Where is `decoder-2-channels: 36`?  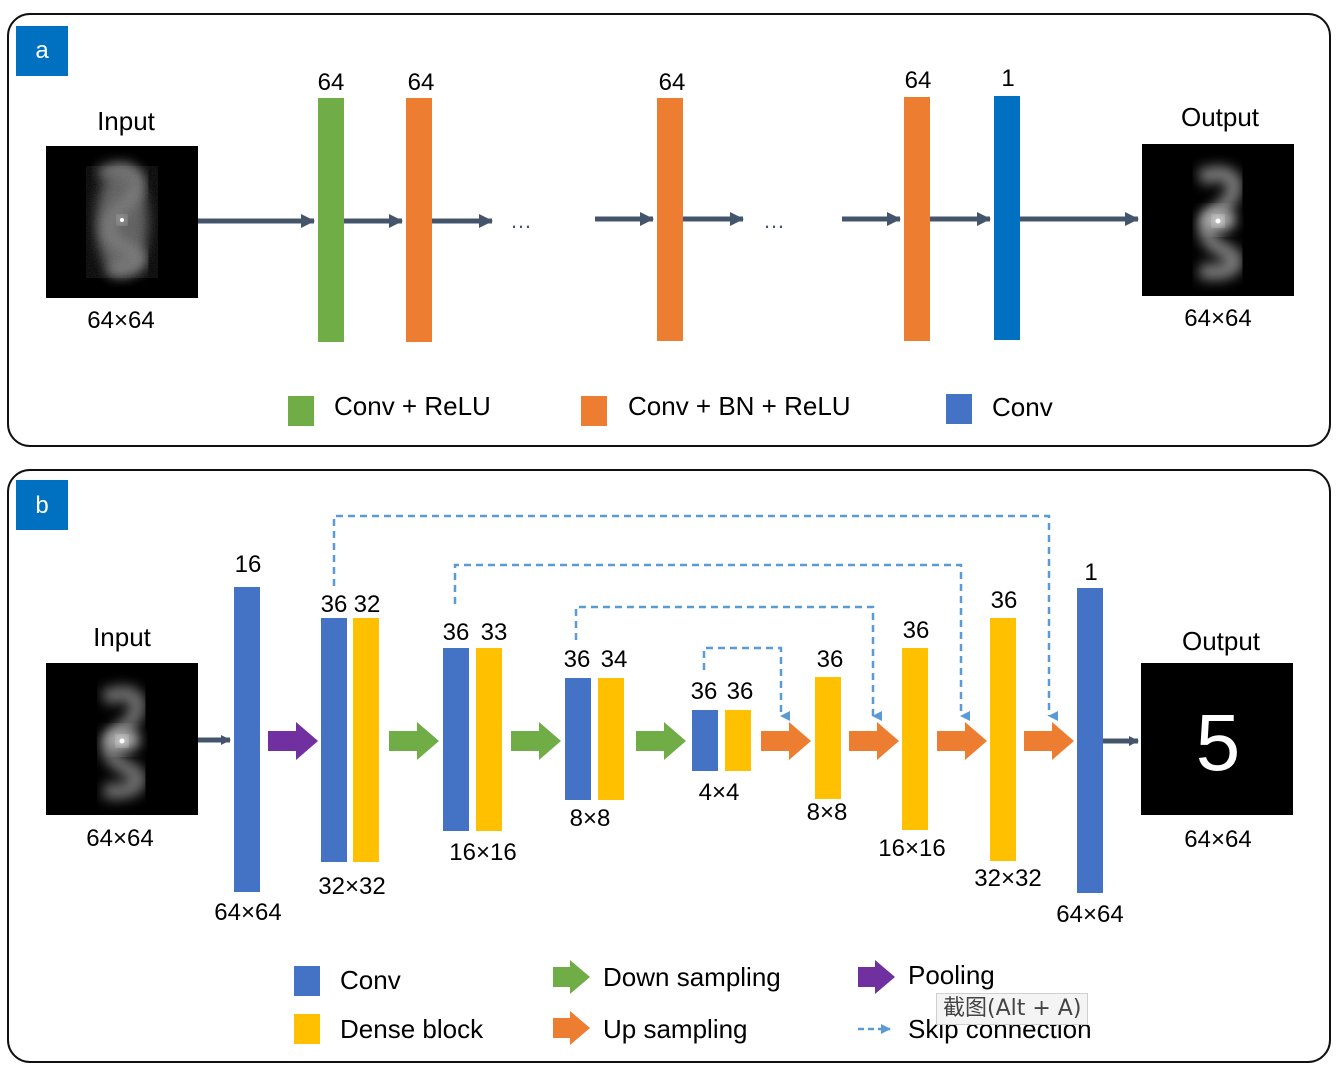 decoder-2-channels: 36 is located at coordinates (916, 630).